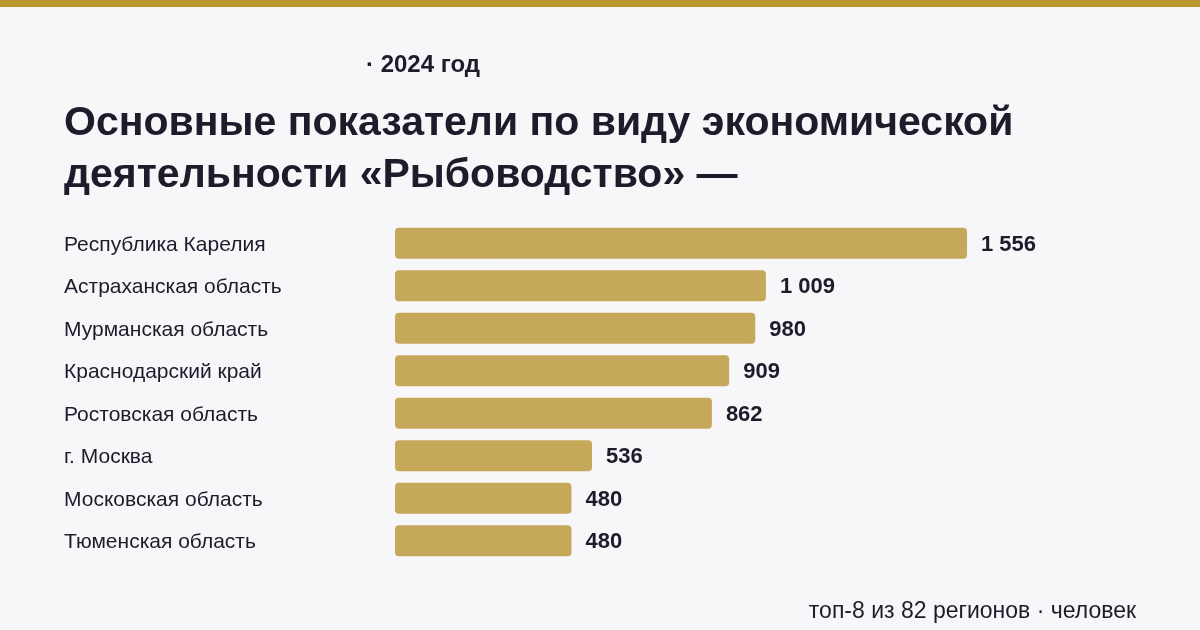 This screenshot has width=1200, height=630. Describe the element at coordinates (807, 286) in the screenshot. I see `data-label: 1 009` at that location.